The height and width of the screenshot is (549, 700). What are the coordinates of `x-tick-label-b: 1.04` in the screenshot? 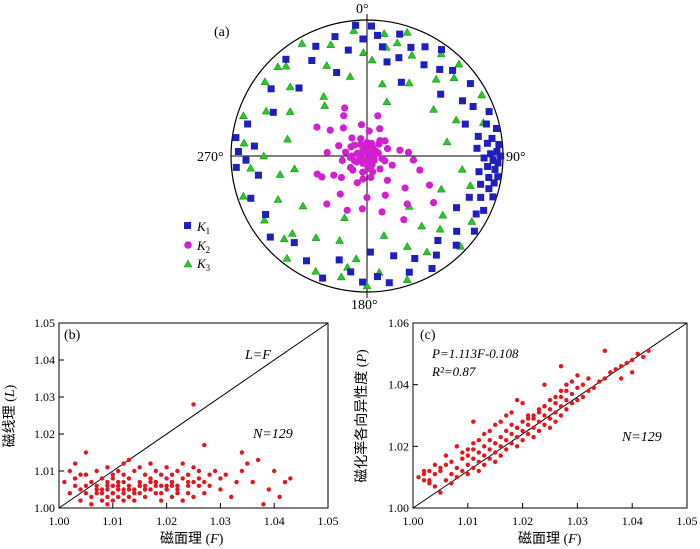 It's located at (274, 521).